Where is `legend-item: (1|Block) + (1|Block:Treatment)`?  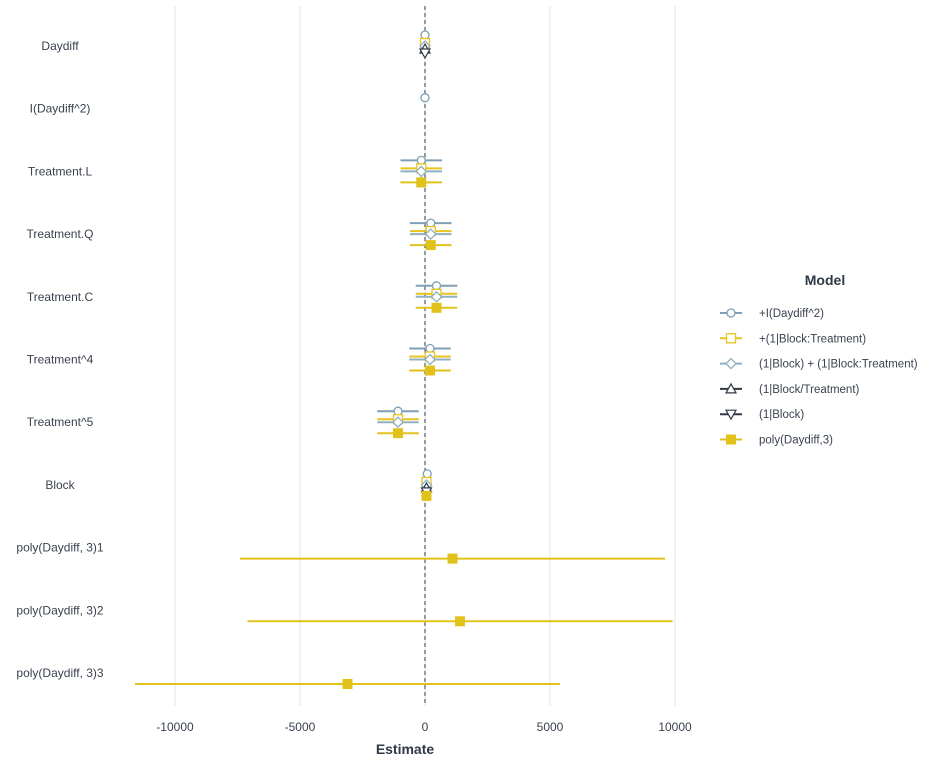
legend-item: (1|Block) + (1|Block:Treatment) is located at coordinates (819, 364).